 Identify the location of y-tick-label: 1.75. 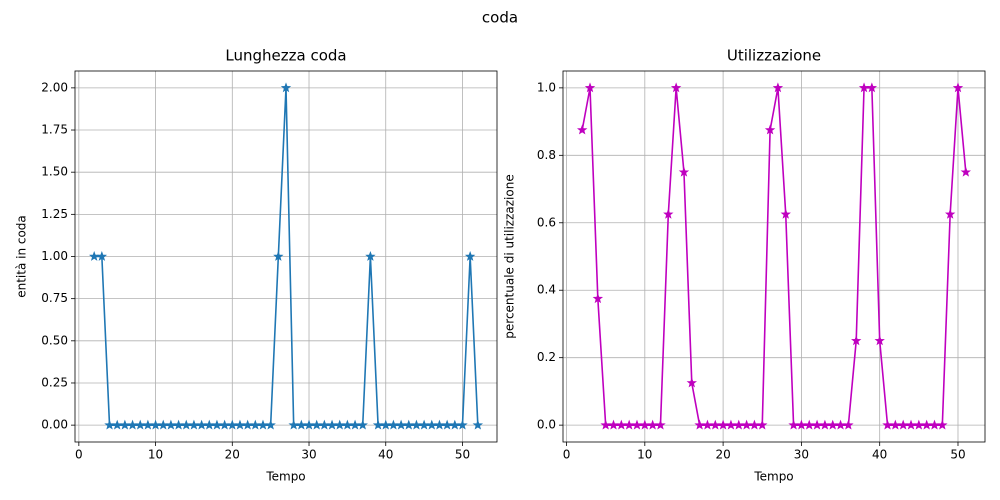
(54, 130).